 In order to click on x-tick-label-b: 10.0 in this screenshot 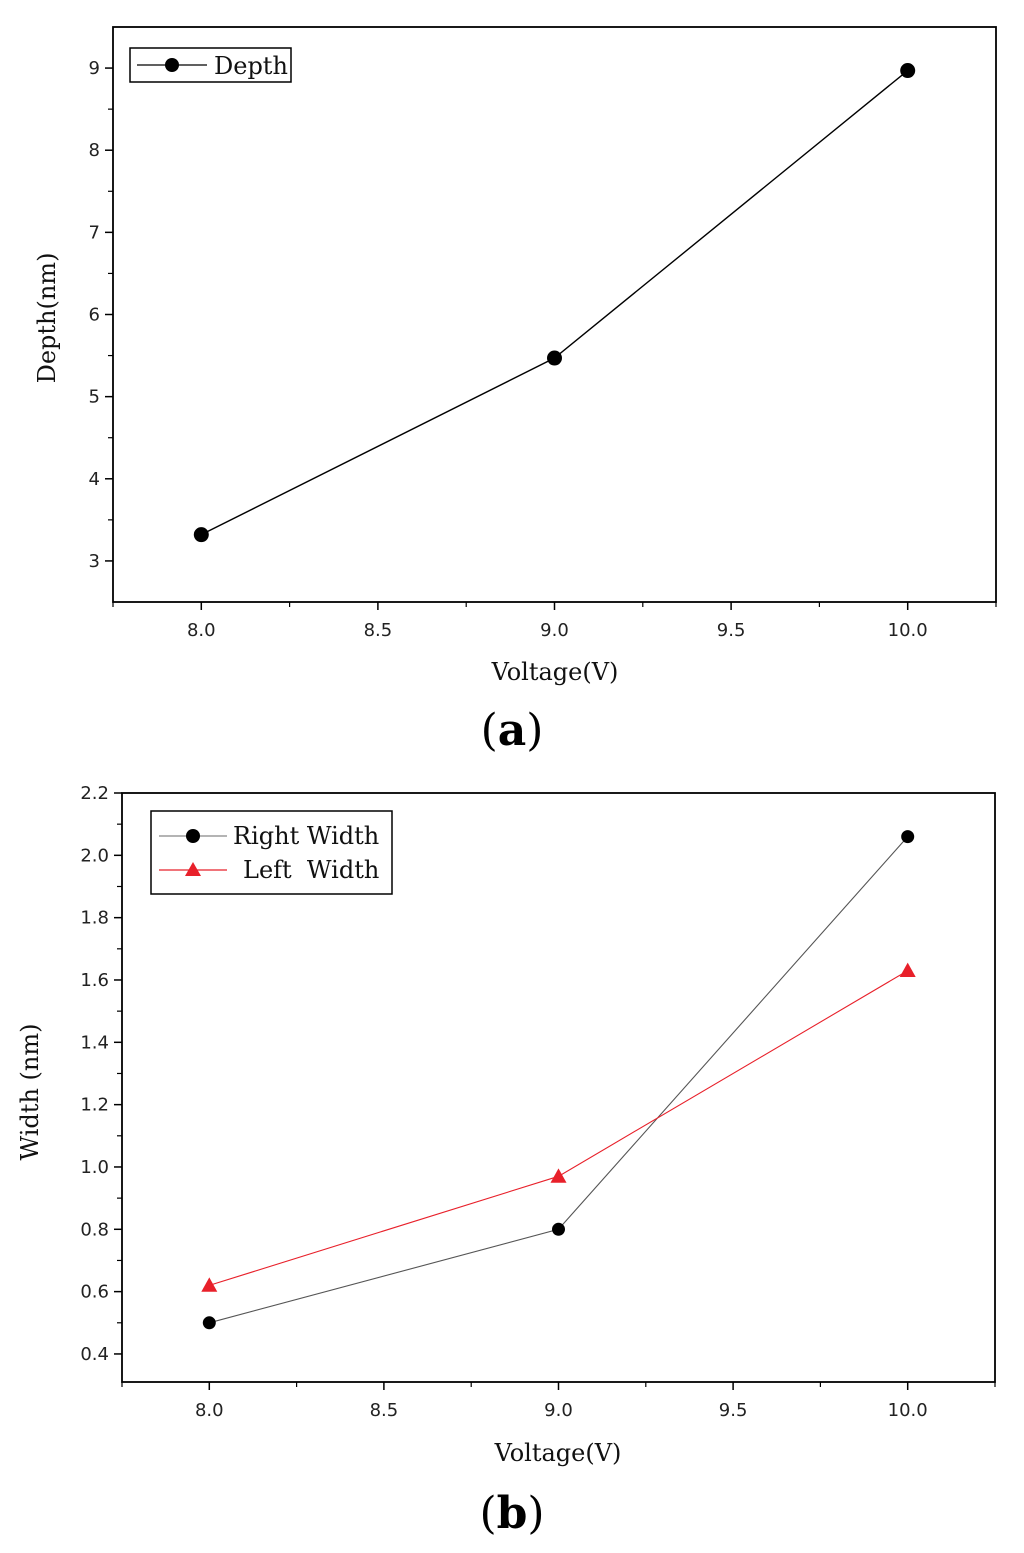, I will do `click(908, 1410)`.